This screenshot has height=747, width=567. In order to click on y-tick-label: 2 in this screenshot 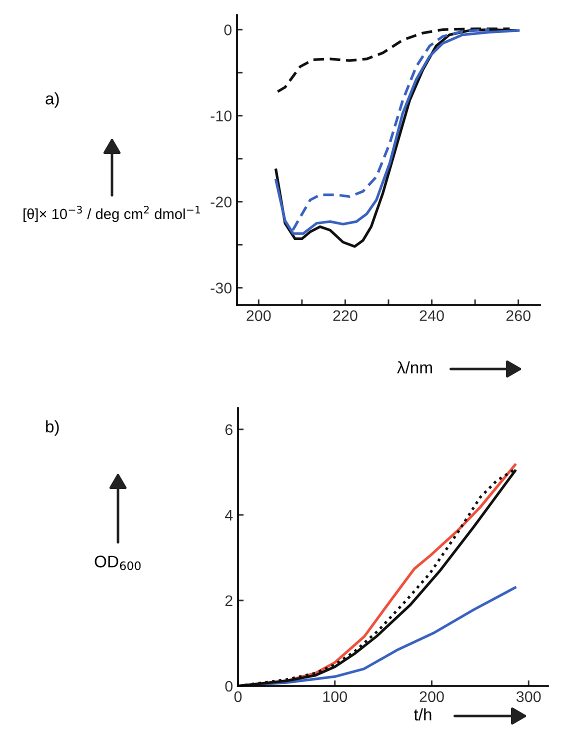, I will do `click(228, 600)`.